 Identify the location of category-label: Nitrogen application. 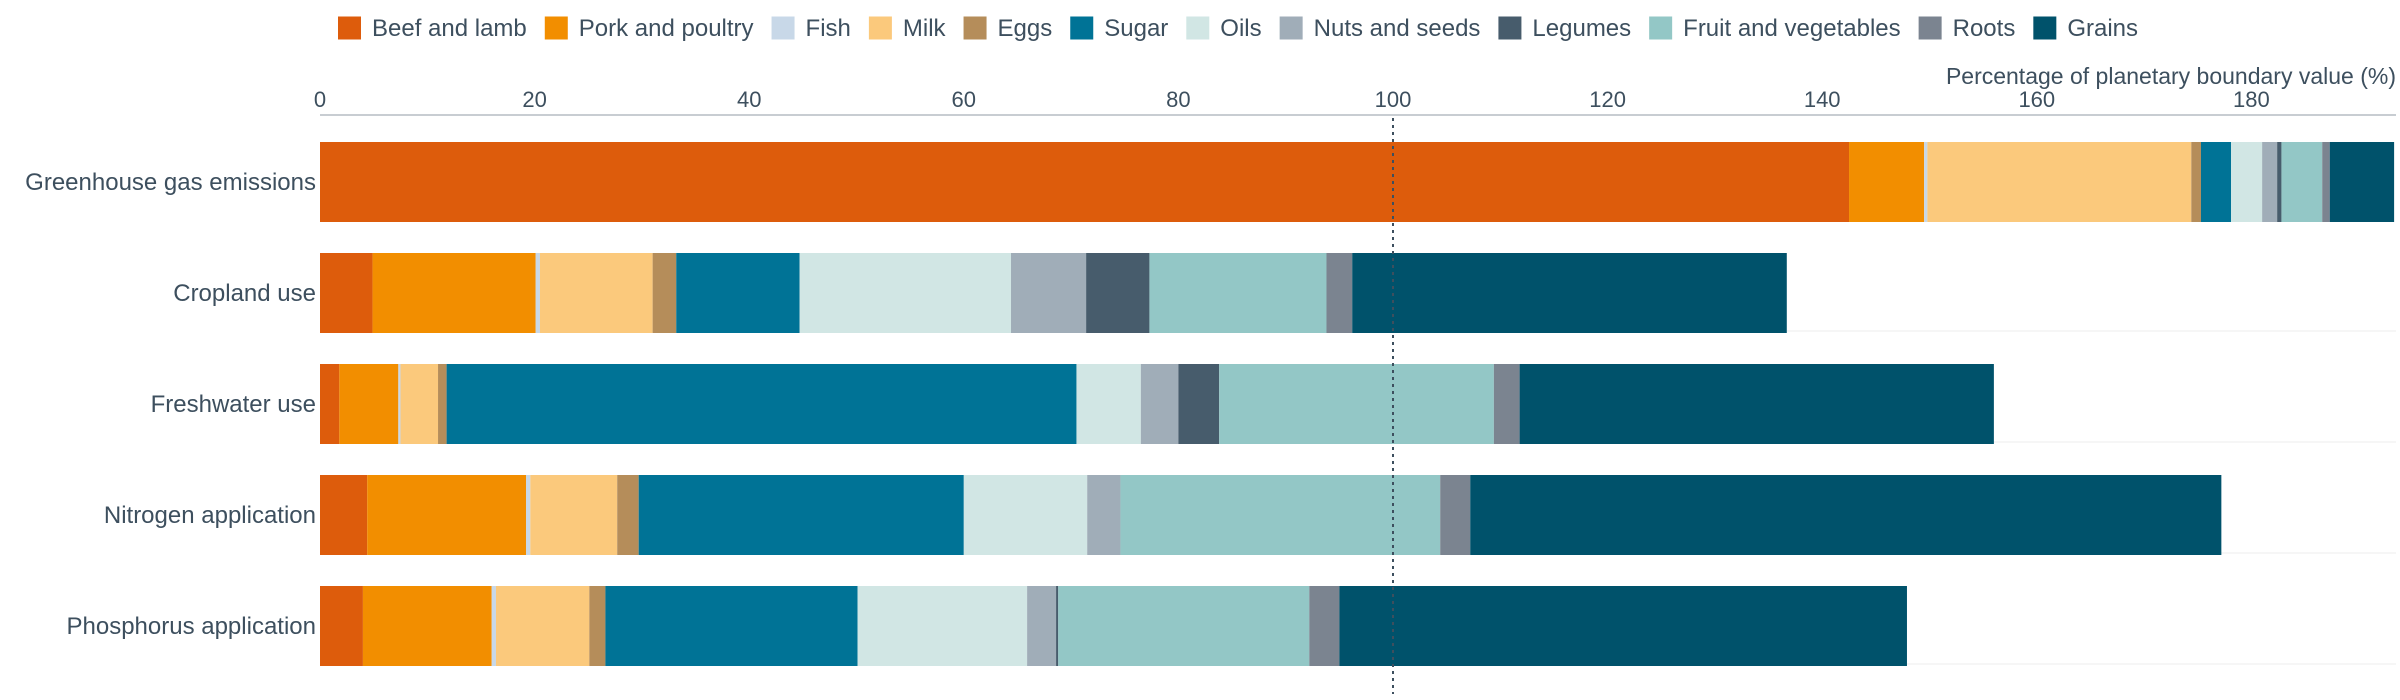
(210, 515).